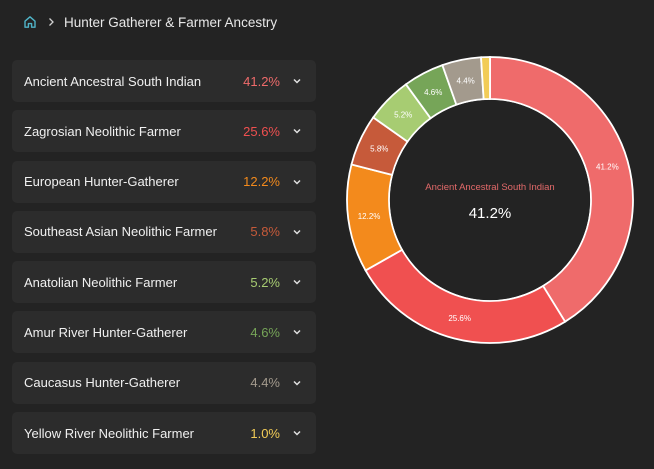 Image resolution: width=654 pixels, height=469 pixels. I want to click on ancestry-row: Zagrosian Neolithic Farmer 25.6%, so click(164, 131).